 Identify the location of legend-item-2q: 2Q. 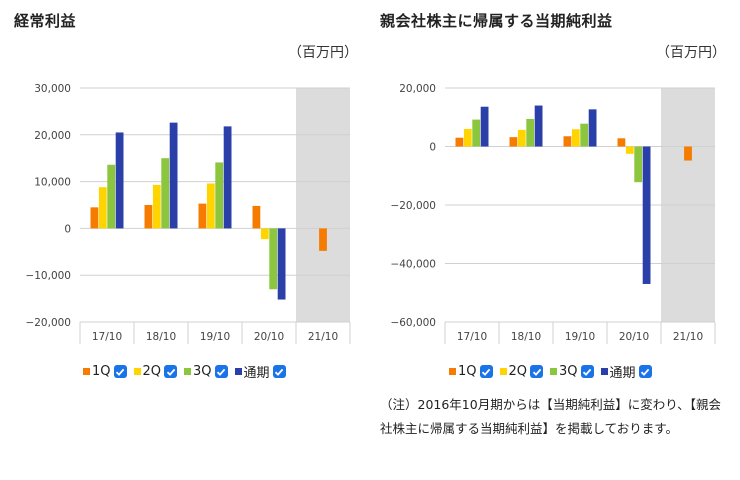
(155, 371).